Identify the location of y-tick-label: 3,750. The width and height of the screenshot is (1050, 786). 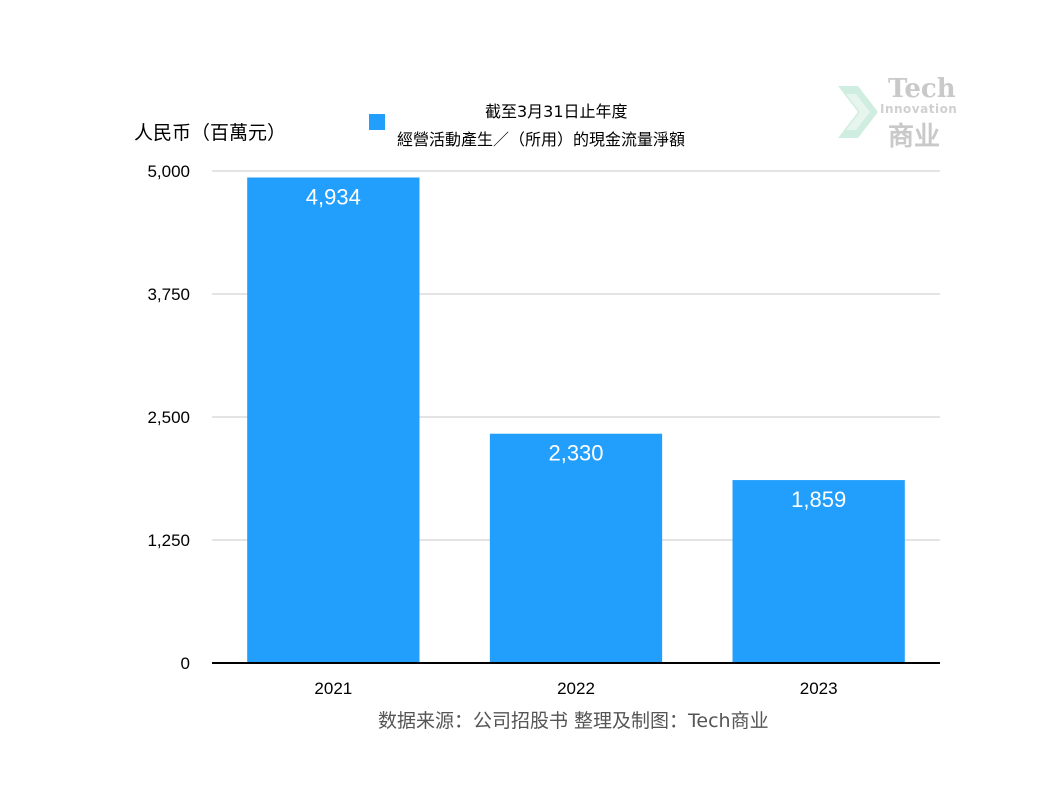
(168, 294).